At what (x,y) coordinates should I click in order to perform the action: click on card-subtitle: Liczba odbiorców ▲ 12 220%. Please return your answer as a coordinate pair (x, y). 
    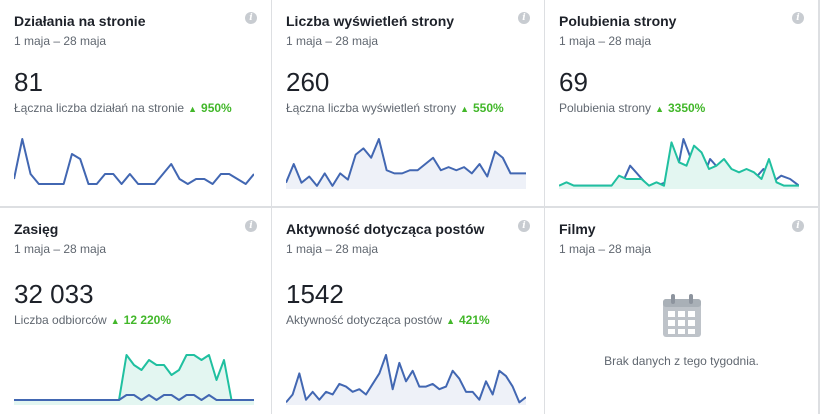
    Looking at the image, I should click on (92, 320).